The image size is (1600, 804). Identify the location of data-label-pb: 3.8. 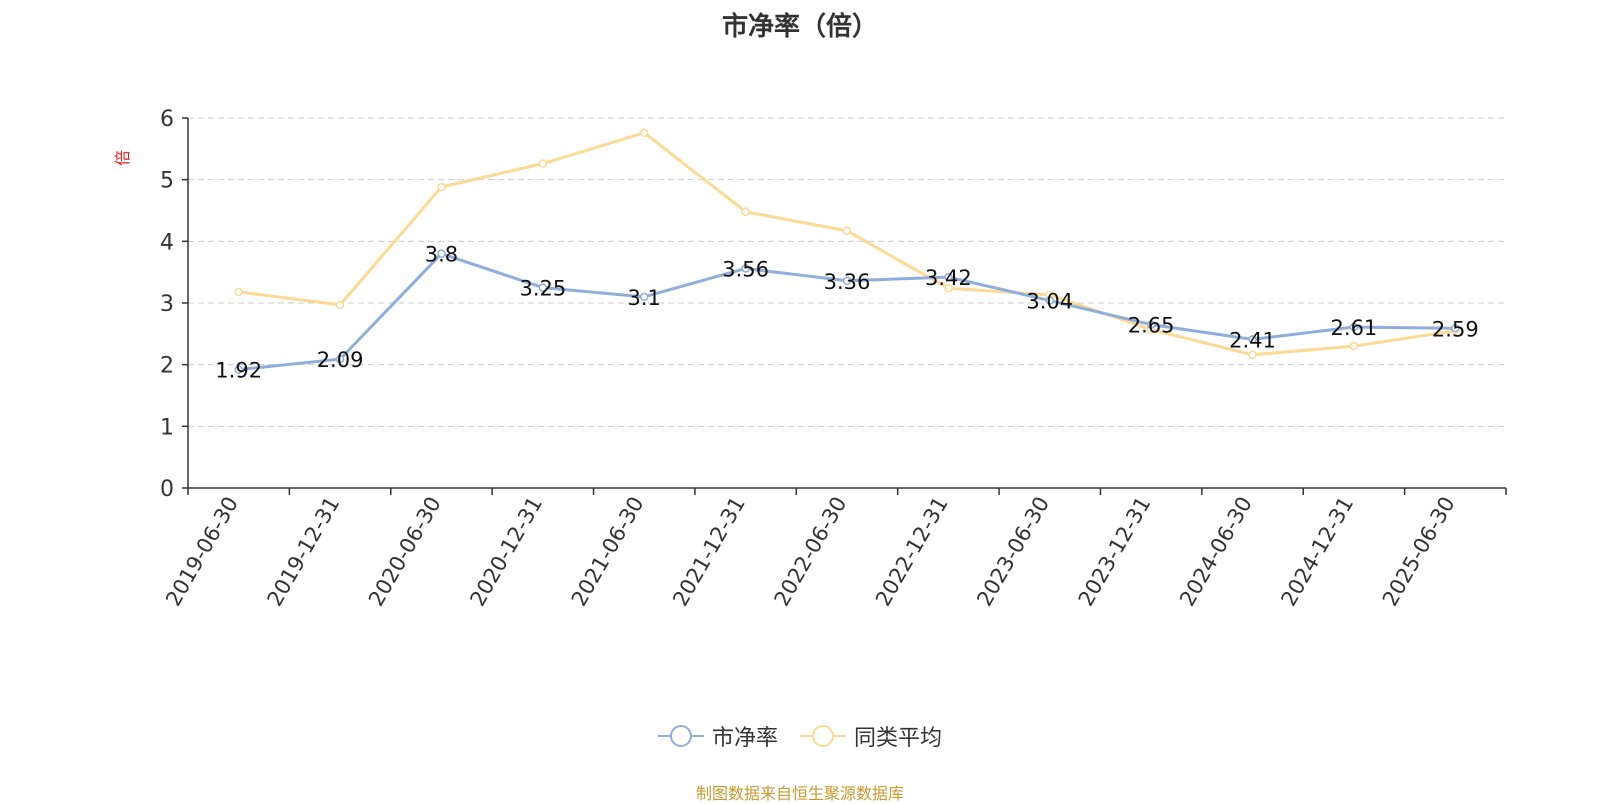
(441, 255).